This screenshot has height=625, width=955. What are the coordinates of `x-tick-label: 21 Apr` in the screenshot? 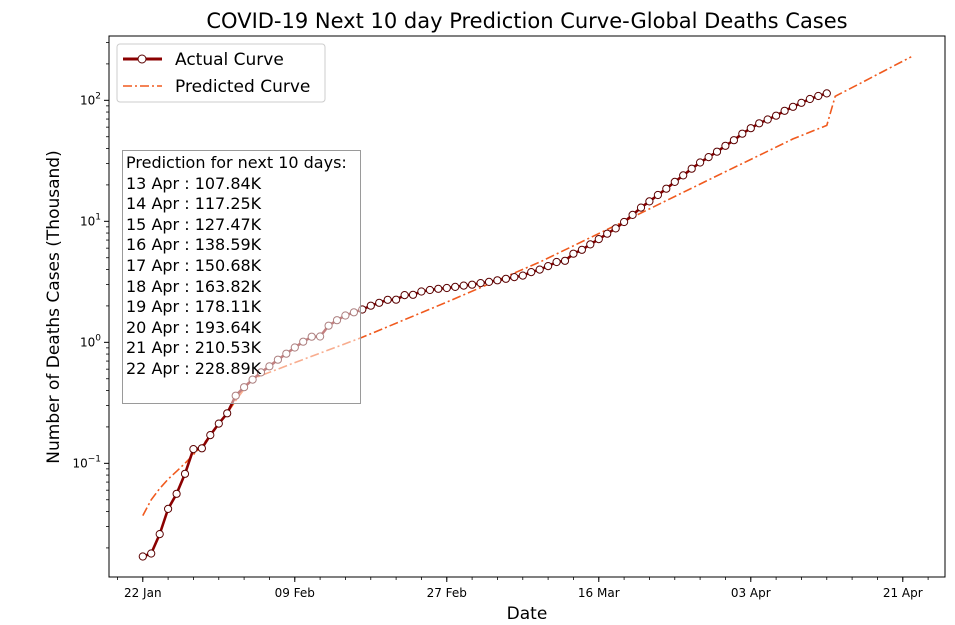 It's located at (903, 593).